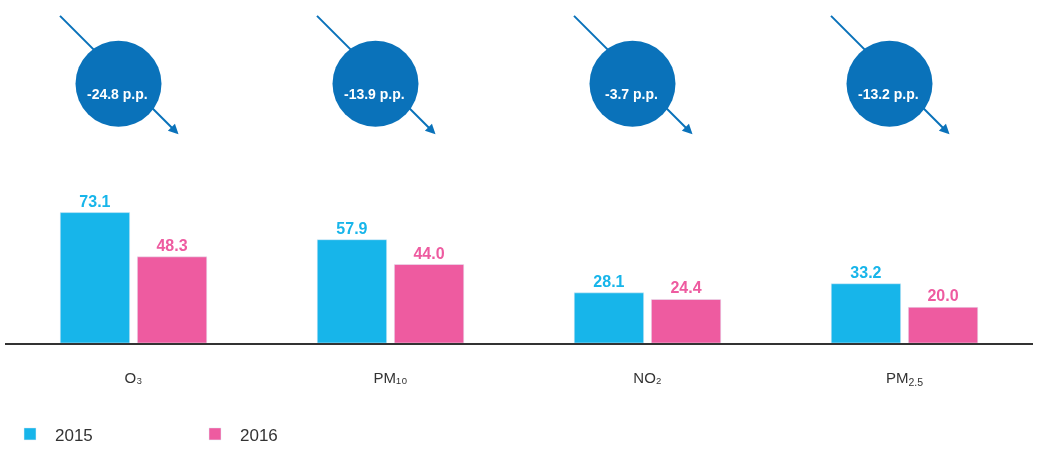  Describe the element at coordinates (352, 228) in the screenshot. I see `data-label: 57.9` at that location.